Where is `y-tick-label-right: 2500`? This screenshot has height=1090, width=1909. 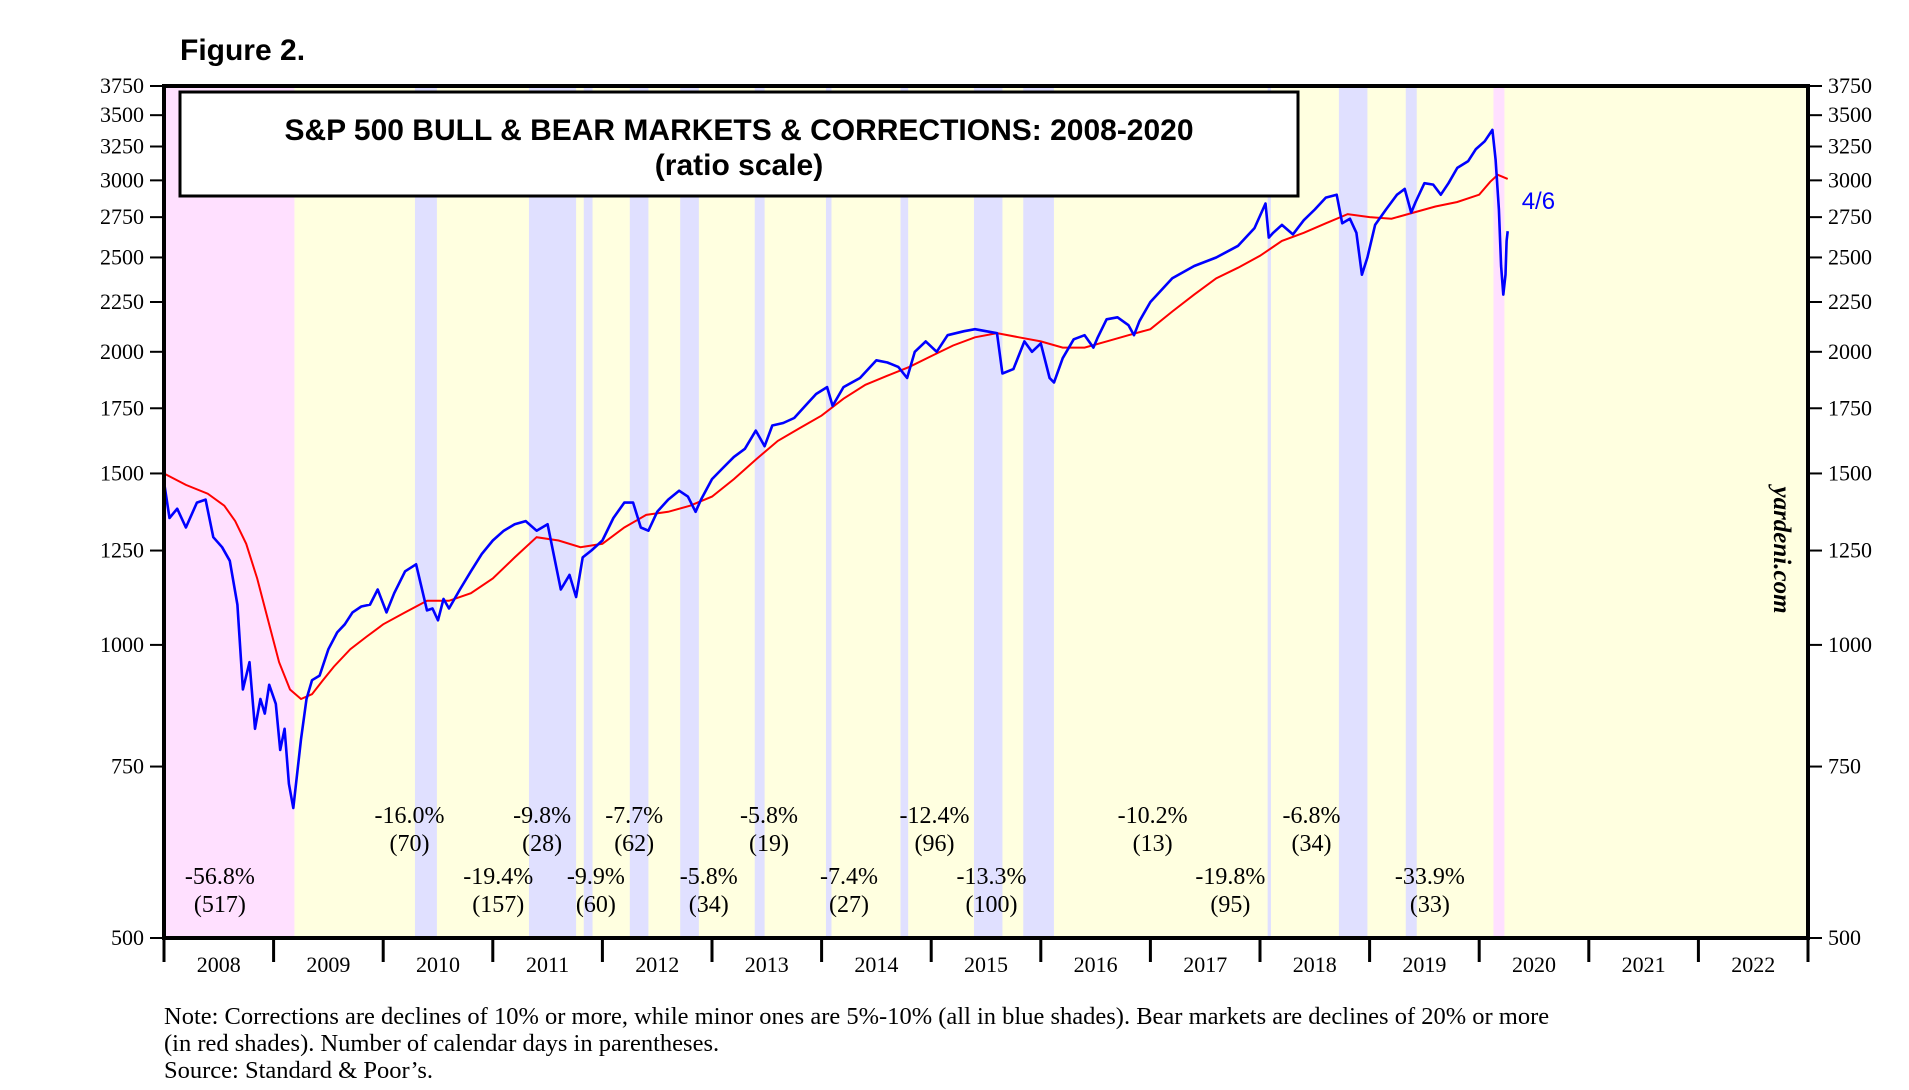
y-tick-label-right: 2500 is located at coordinates (1850, 256).